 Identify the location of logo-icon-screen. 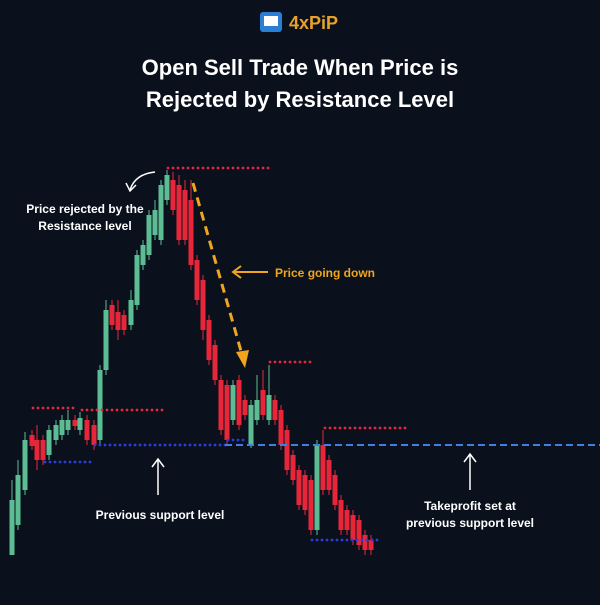
(271, 21).